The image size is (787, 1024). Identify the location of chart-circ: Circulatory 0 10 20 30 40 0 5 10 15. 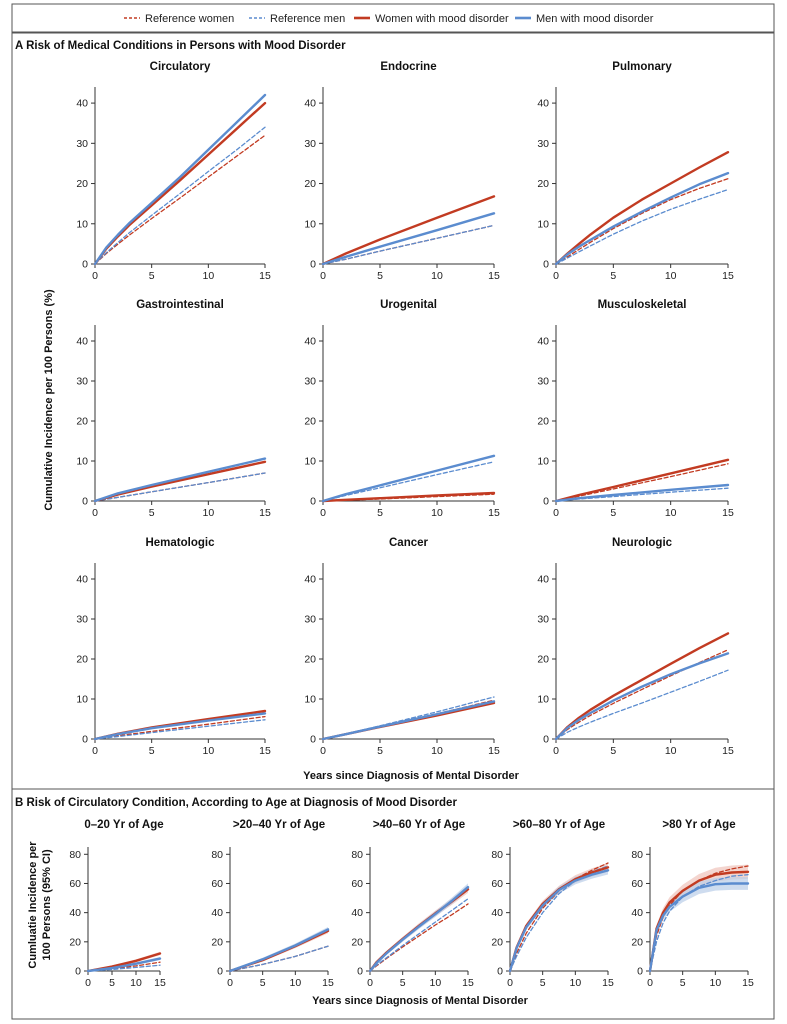
(173, 171).